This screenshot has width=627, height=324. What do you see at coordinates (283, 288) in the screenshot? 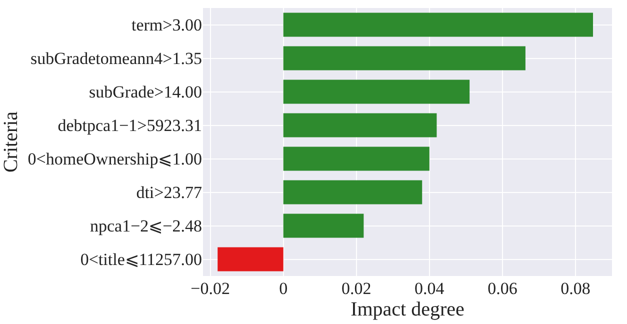
I see `x-tick-label: 0` at bounding box center [283, 288].